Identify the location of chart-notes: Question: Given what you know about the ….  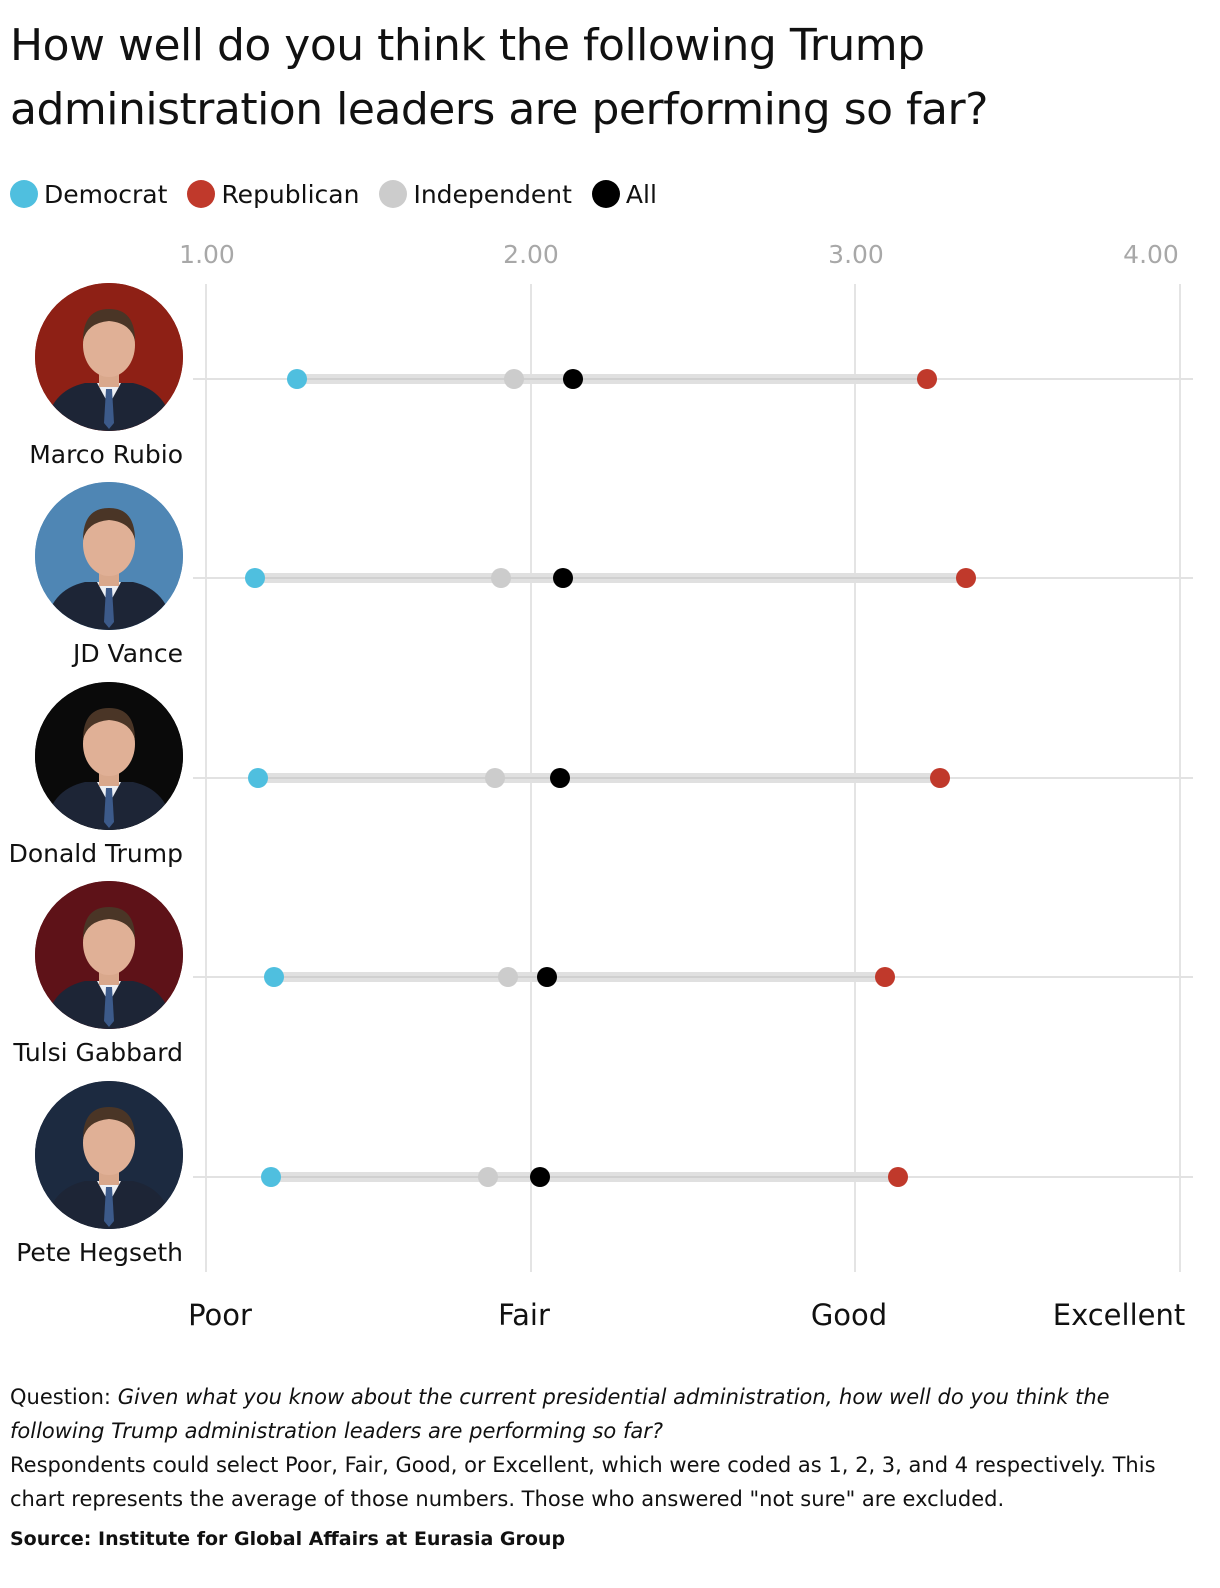
(610, 1448).